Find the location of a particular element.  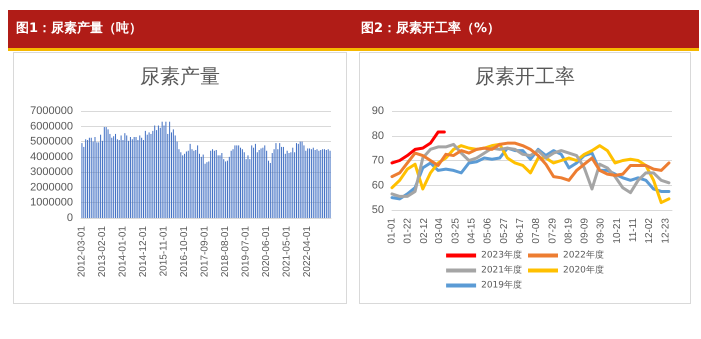

x-tick-label: 01-01 is located at coordinates (392, 231).